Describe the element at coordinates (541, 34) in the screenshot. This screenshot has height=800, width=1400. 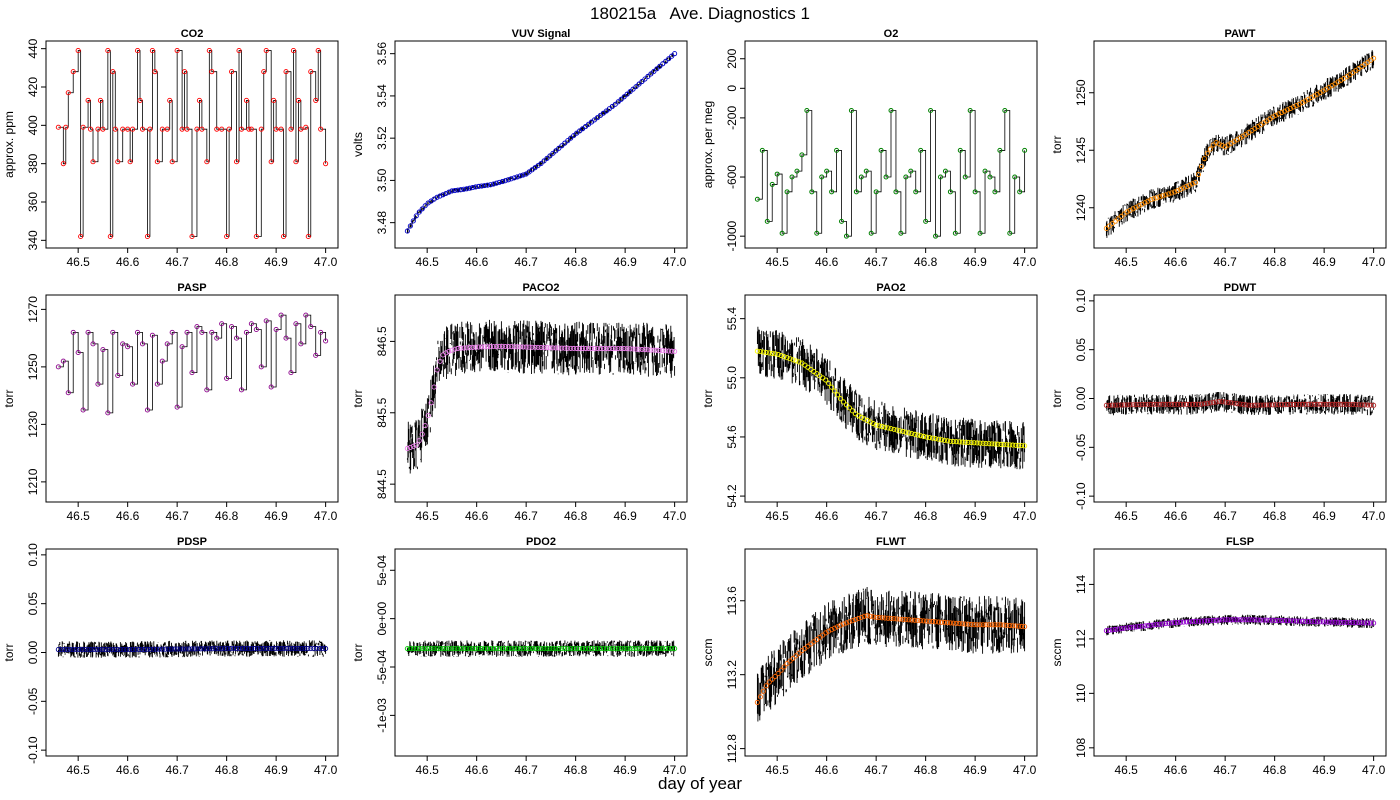
I see `panel-title: VUV Signal` at that location.